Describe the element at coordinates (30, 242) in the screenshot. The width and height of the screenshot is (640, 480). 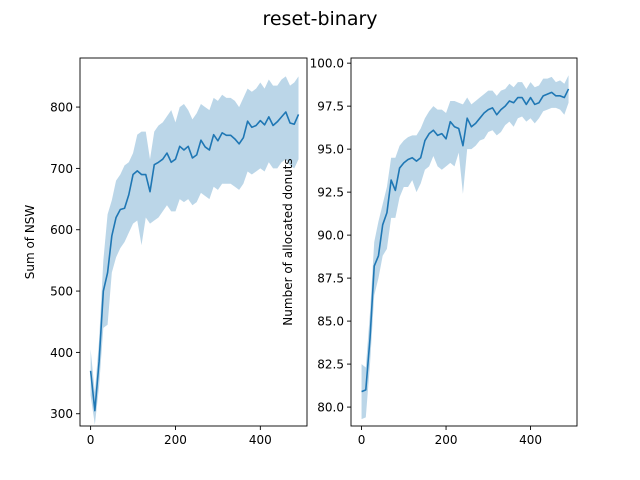
I see `y-axis-label: Sum of NSW` at that location.